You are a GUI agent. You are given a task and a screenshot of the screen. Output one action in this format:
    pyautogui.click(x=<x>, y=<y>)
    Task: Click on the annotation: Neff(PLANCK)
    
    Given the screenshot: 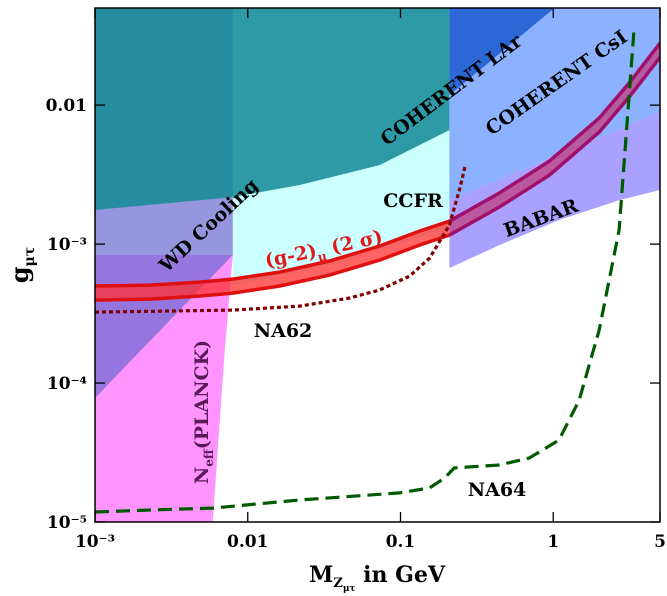 What is the action you would take?
    pyautogui.click(x=203, y=412)
    